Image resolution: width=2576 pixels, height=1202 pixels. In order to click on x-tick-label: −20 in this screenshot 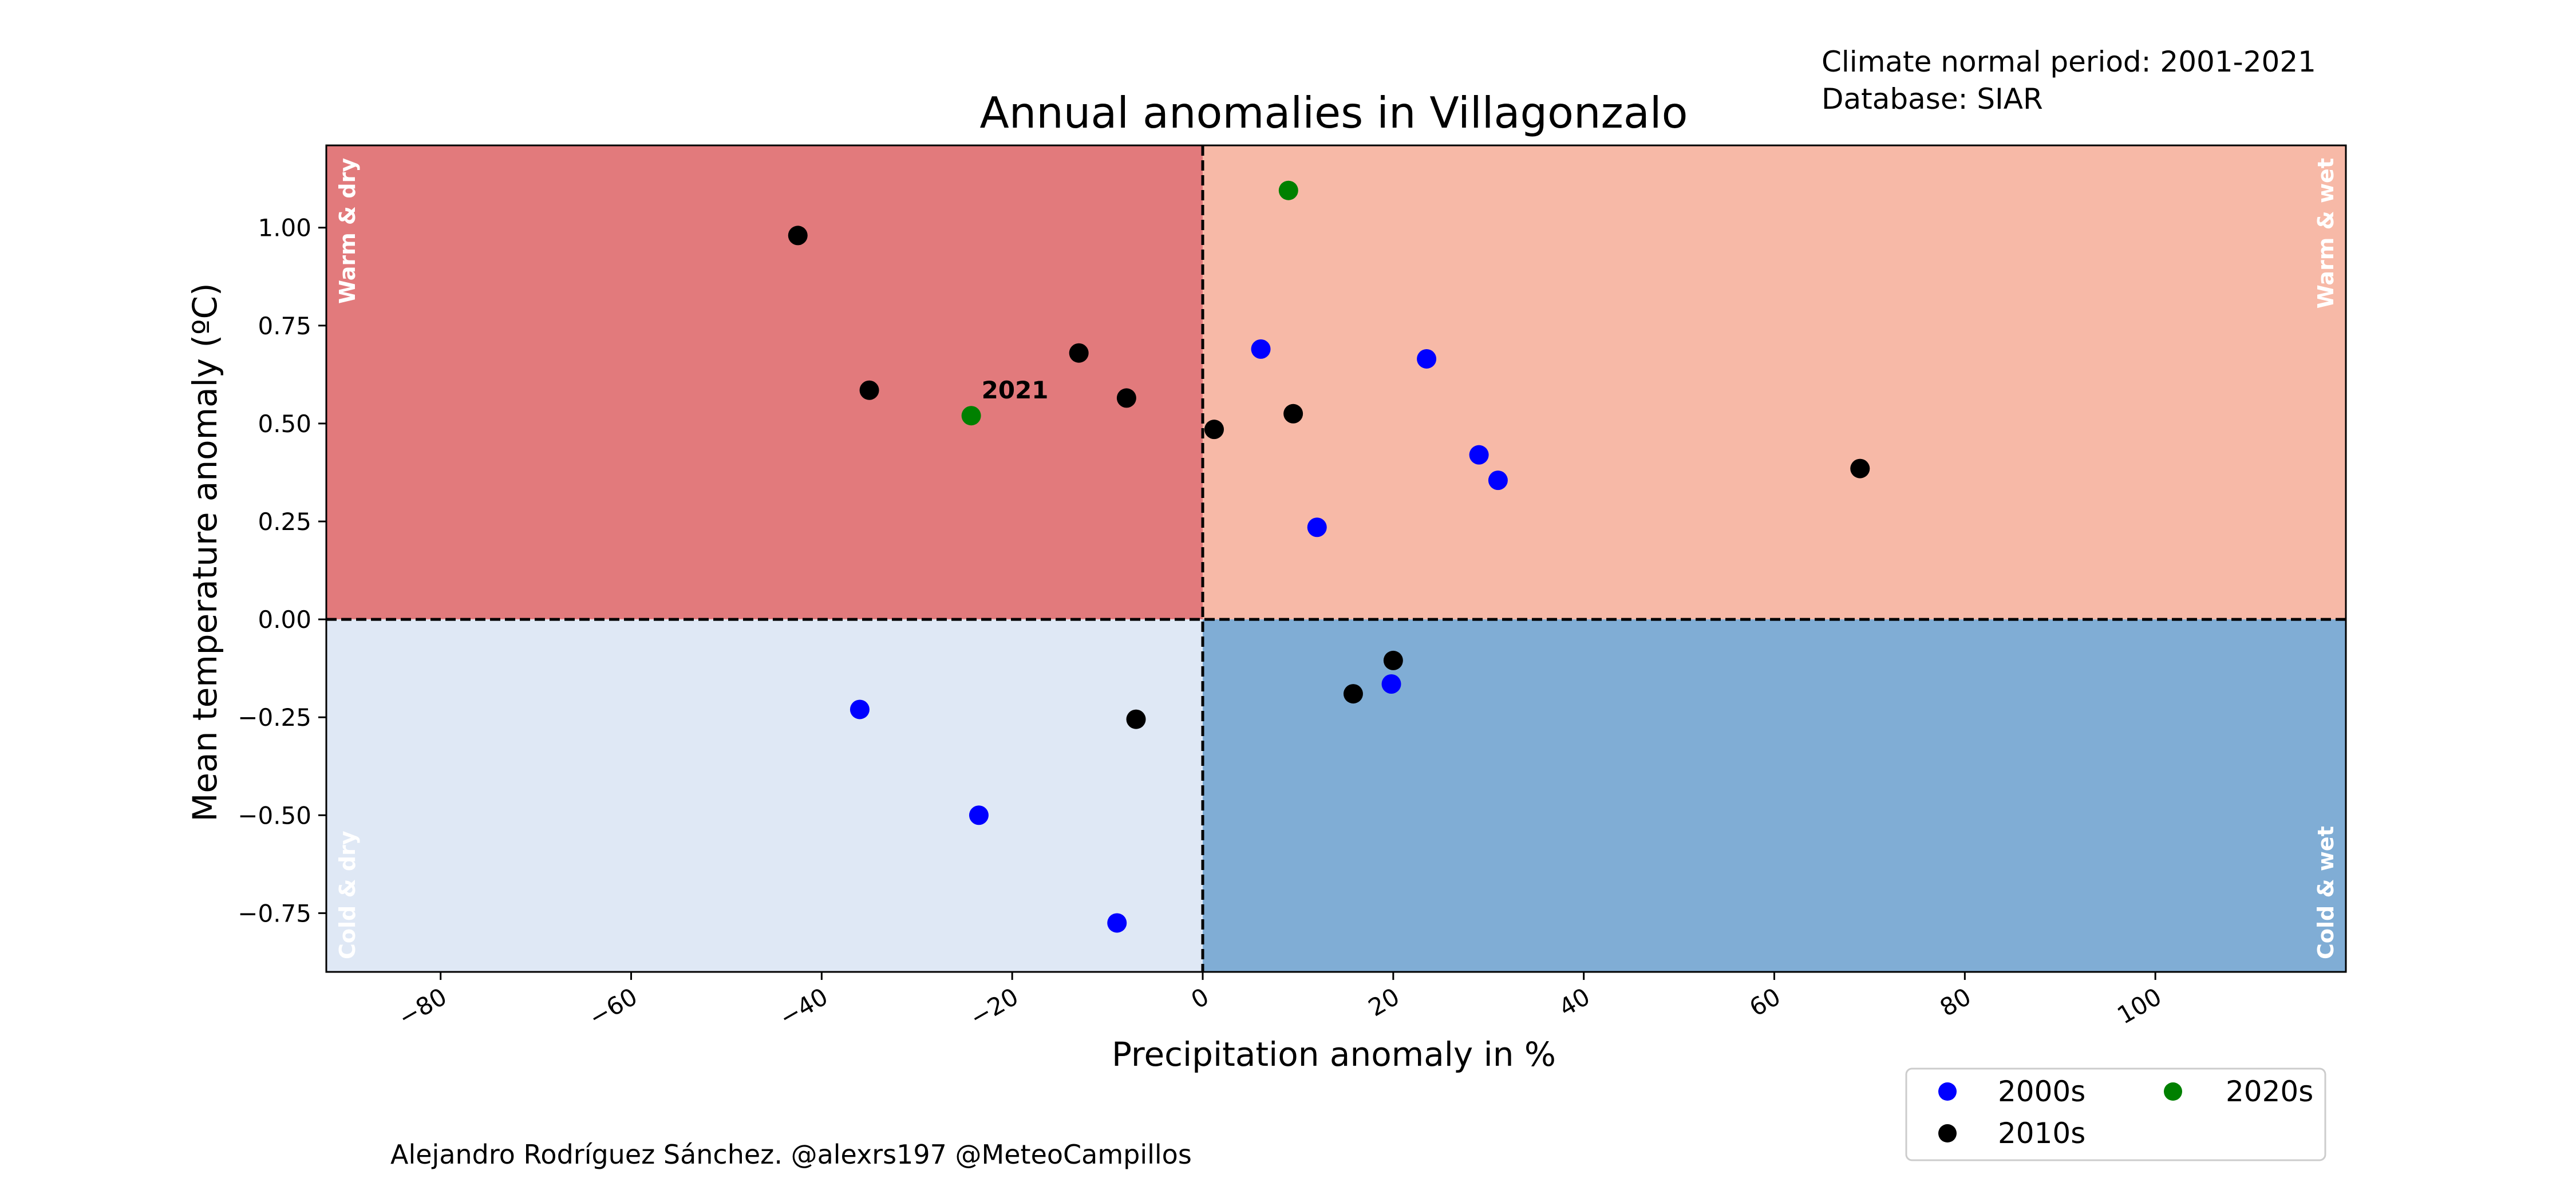, I will do `click(994, 1007)`.